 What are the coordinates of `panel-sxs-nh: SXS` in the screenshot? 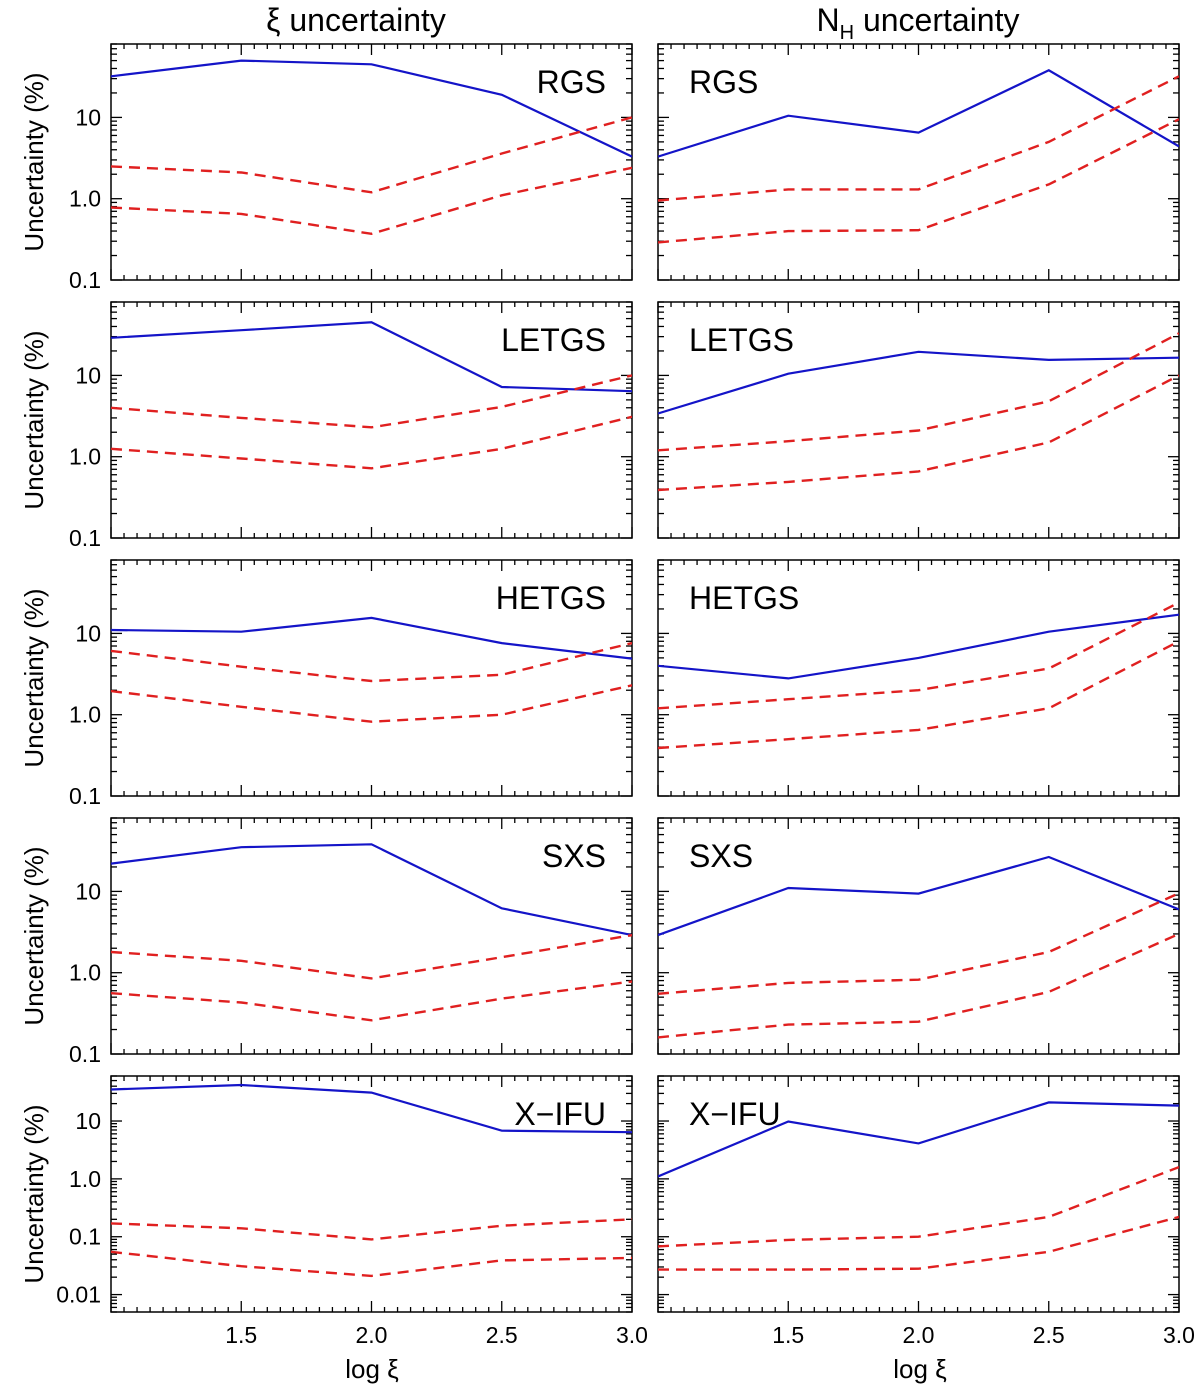 It's located at (918, 936).